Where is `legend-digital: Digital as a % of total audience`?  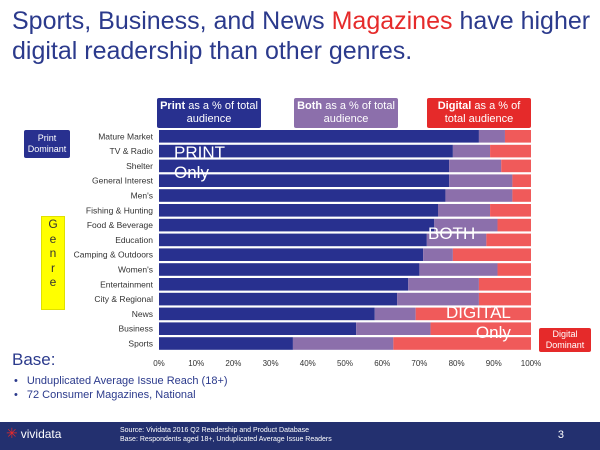
legend-digital: Digital as a % of total audience is located at coordinates (479, 113).